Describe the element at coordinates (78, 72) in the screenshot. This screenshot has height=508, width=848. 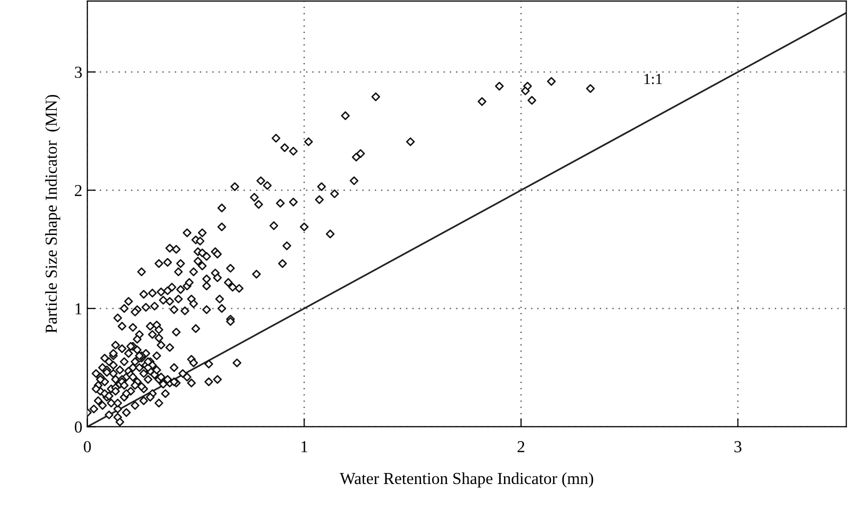
I see `y-tick-label: 3` at that location.